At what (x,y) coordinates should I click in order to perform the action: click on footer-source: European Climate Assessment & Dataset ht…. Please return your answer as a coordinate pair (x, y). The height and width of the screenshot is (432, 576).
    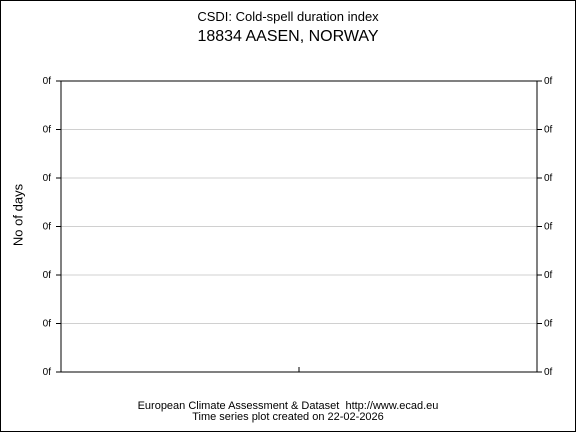
    Looking at the image, I should click on (288, 406).